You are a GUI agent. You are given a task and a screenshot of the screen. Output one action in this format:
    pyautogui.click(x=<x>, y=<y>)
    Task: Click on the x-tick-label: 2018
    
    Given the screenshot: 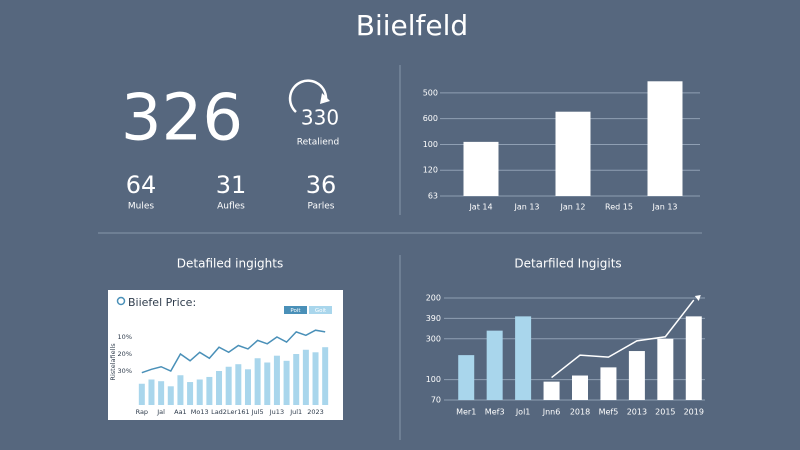 What is the action you would take?
    pyautogui.click(x=580, y=412)
    